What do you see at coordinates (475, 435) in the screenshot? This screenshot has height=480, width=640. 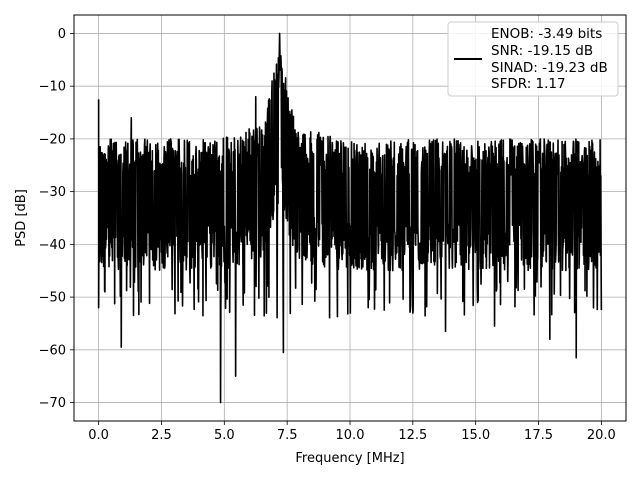 I see `x-tick-label: 15.0` at bounding box center [475, 435].